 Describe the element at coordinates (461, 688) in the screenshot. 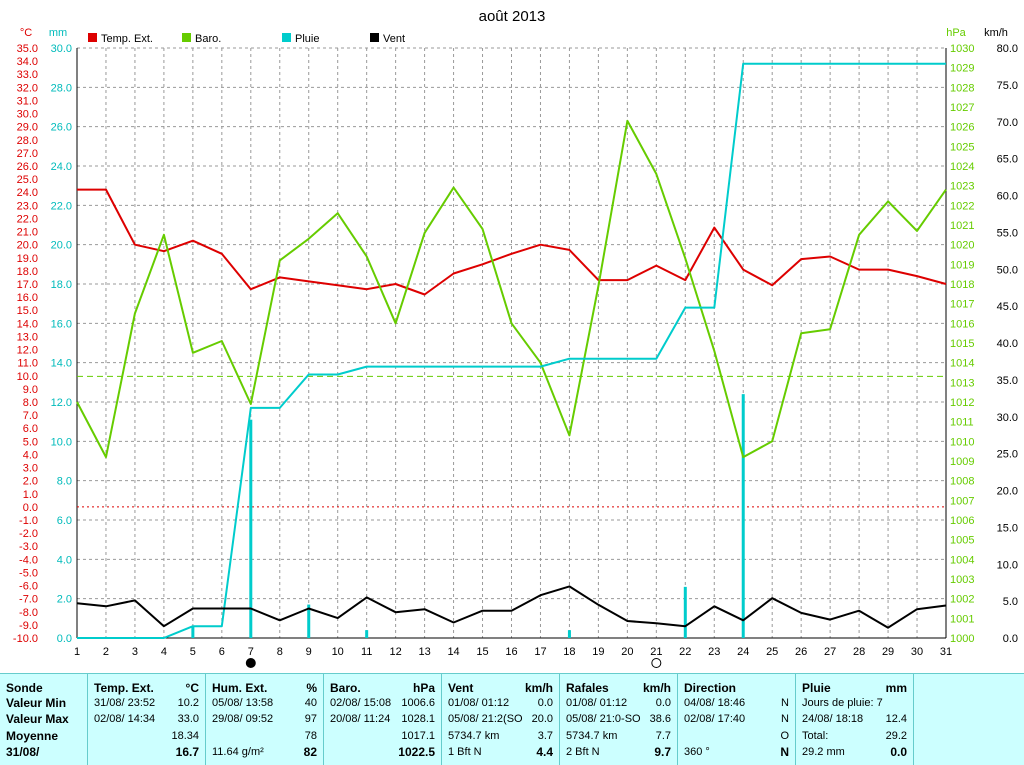

I see `vent-header: Vent` at that location.